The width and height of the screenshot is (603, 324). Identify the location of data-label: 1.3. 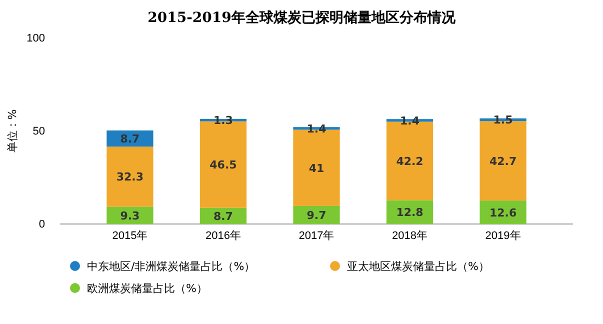
(223, 121).